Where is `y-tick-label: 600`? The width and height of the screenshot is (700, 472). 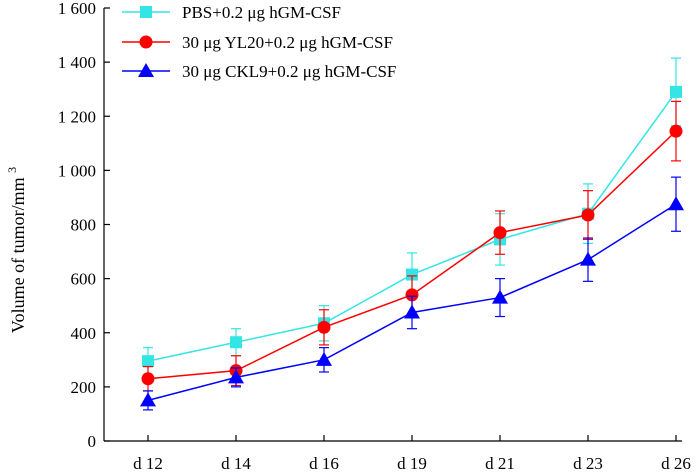
y-tick-label: 600 is located at coordinates (84, 279).